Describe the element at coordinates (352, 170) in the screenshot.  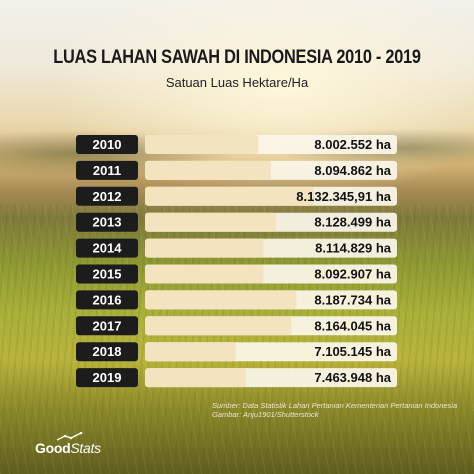
I see `value-label: 8.094.862 ha` at that location.